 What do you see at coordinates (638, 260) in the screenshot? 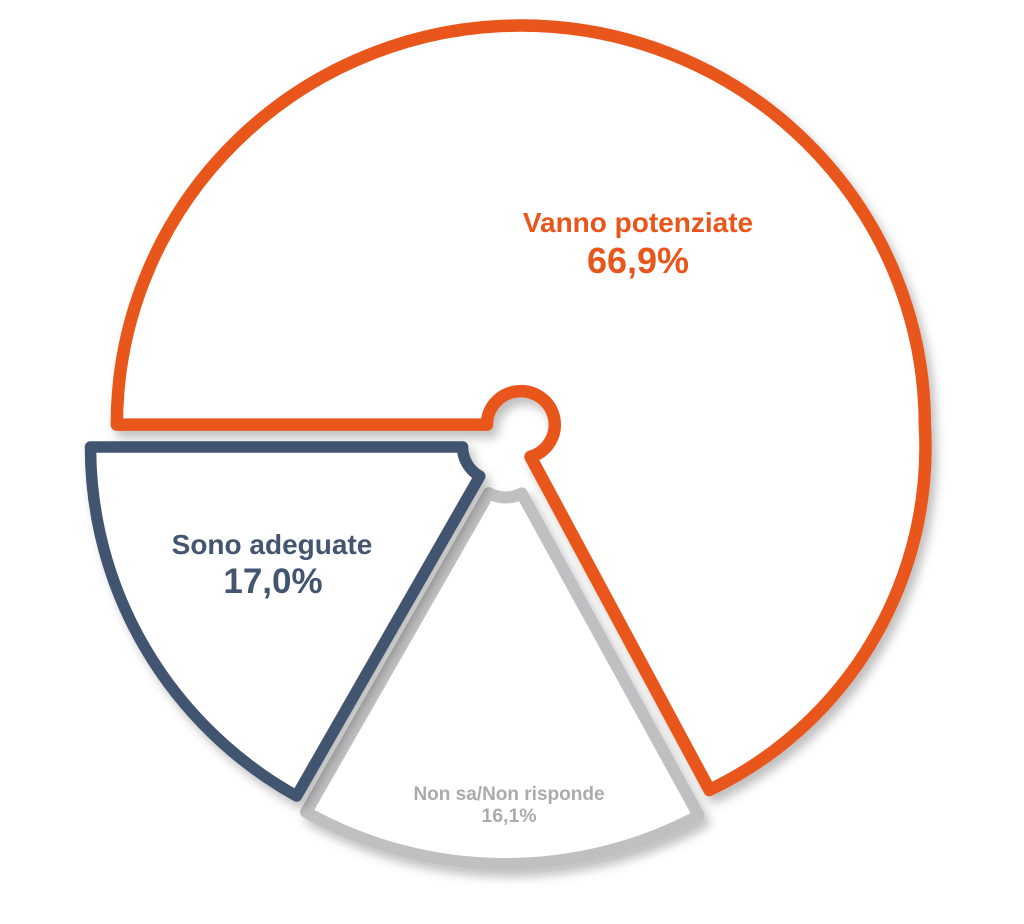
I see `svg-text: 66,9%` at bounding box center [638, 260].